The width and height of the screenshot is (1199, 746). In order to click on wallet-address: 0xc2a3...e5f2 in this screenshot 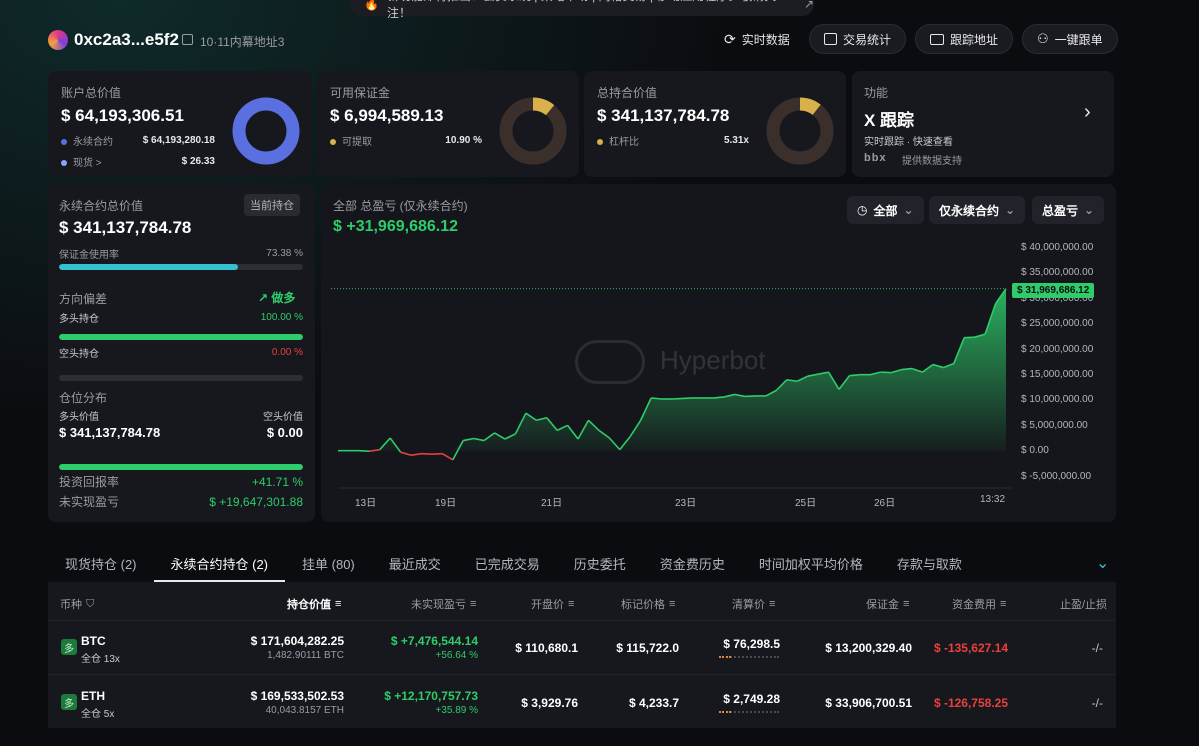, I will do `click(126, 39)`.